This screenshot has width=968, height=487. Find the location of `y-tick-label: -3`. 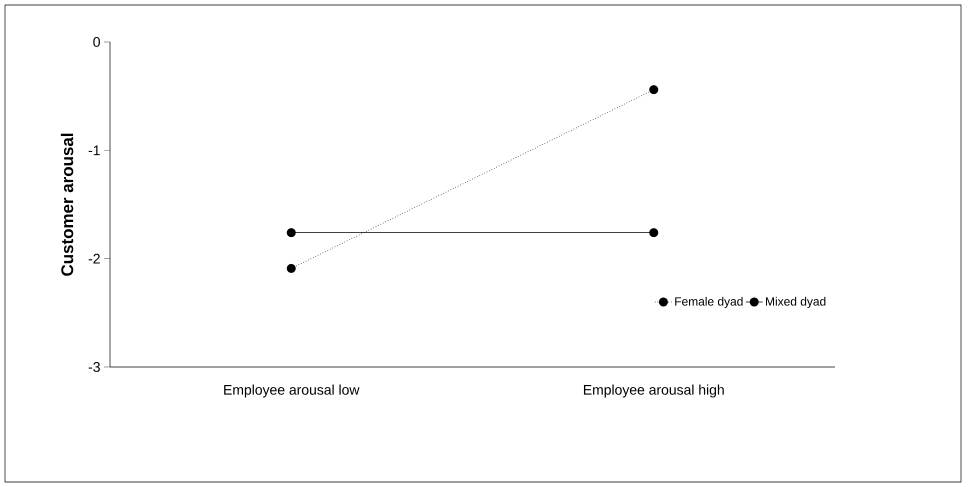

y-tick-label: -3 is located at coordinates (94, 367).